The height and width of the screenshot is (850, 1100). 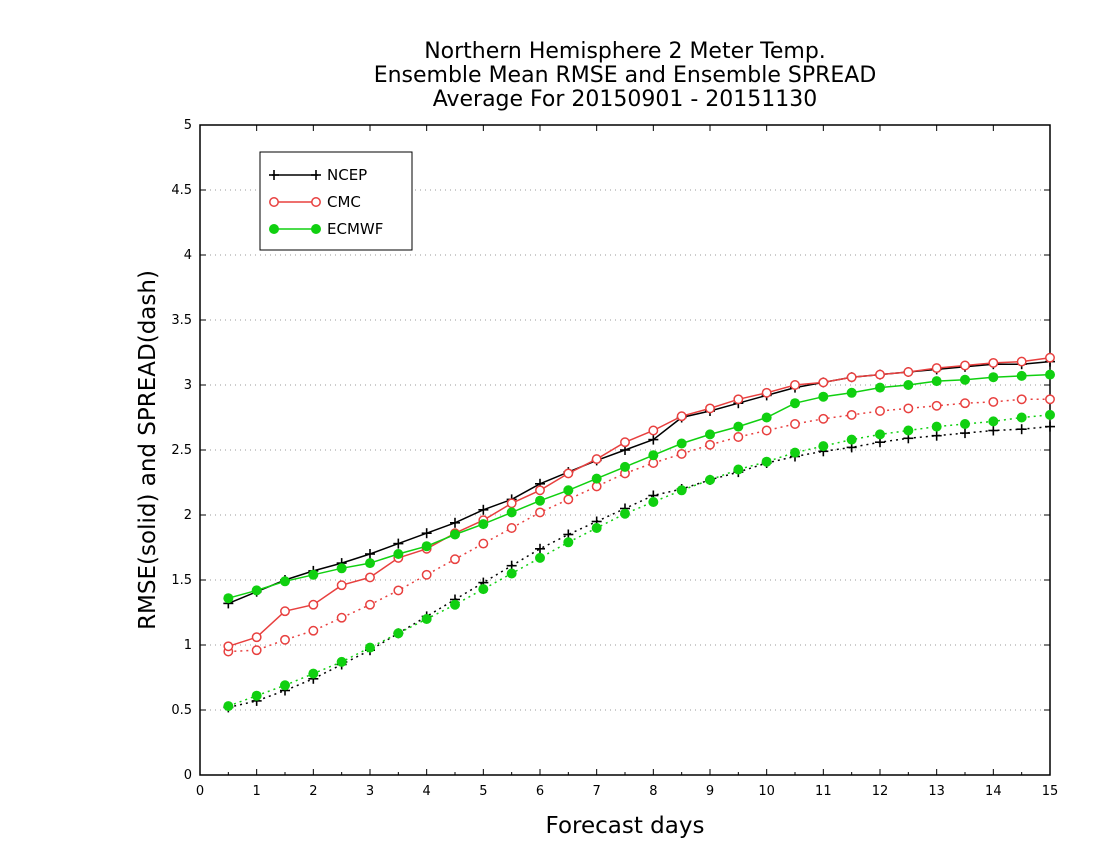 What do you see at coordinates (188, 645) in the screenshot?
I see `y-tick-label: 1` at bounding box center [188, 645].